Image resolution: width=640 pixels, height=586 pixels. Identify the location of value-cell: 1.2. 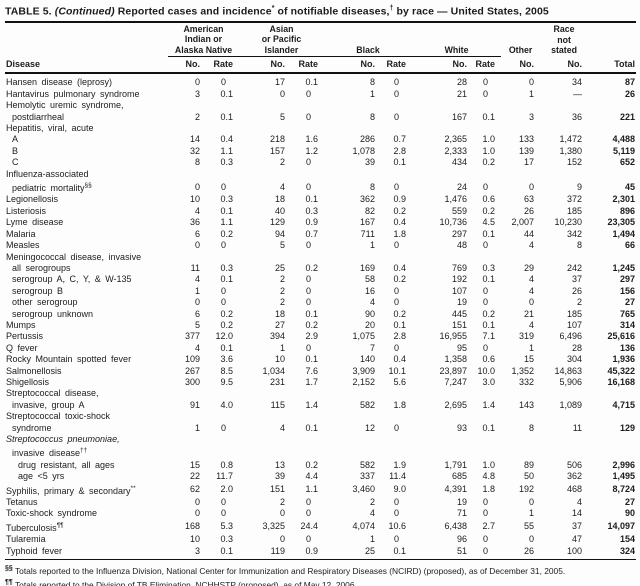
(312, 150).